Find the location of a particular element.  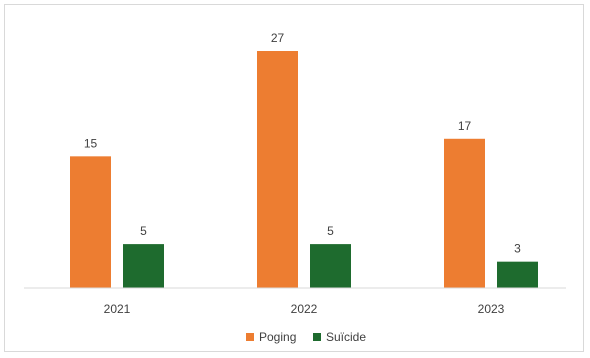

x-tick-labels: 2021 2022 2023 is located at coordinates (304, 309).